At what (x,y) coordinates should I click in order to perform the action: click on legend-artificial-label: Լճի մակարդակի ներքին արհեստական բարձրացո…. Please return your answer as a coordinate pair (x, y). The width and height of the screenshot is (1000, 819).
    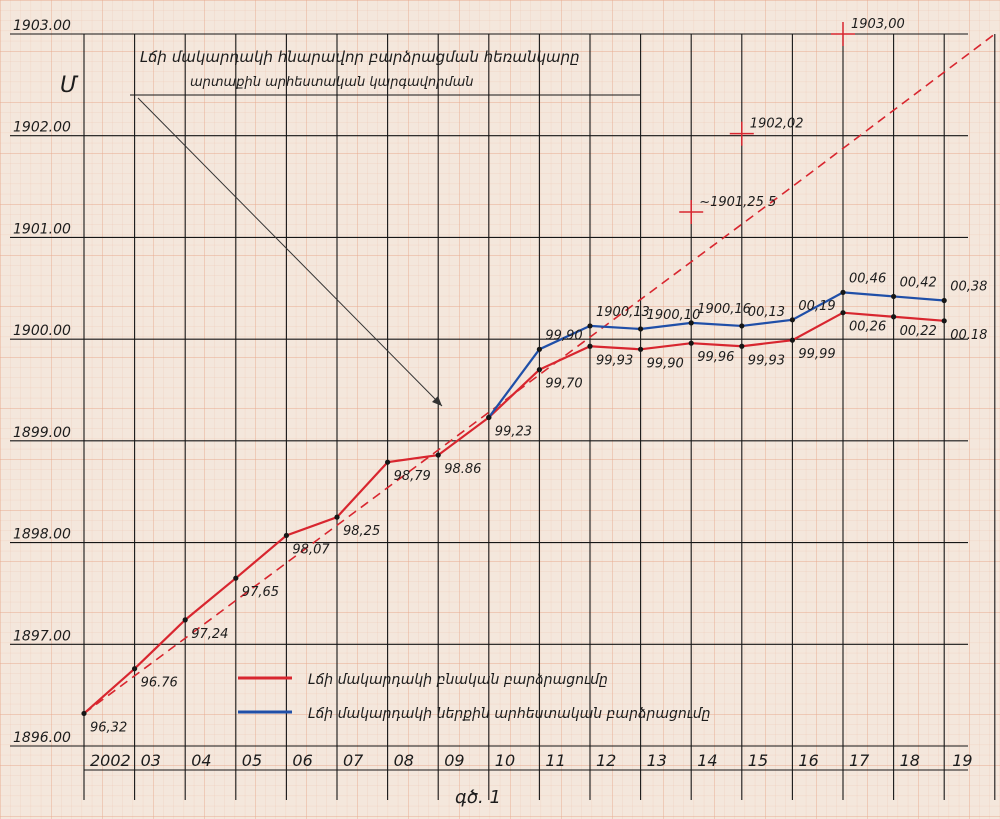
    Looking at the image, I should click on (509, 714).